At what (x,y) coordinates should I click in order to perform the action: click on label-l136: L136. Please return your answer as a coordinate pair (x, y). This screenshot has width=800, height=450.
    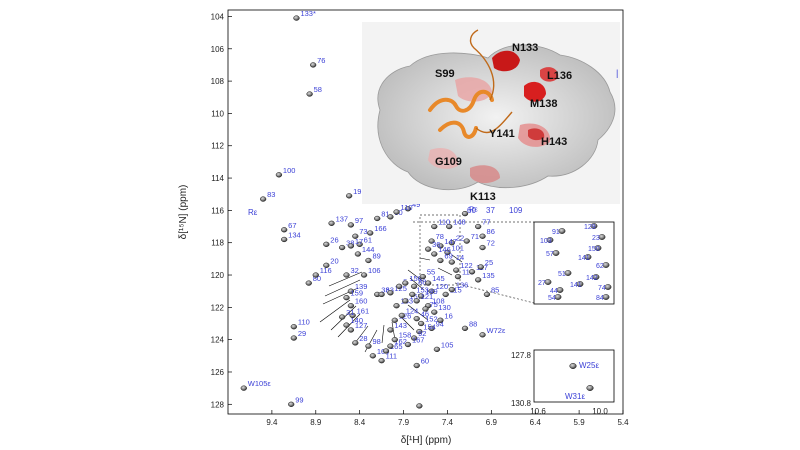
    Looking at the image, I should click on (559, 76).